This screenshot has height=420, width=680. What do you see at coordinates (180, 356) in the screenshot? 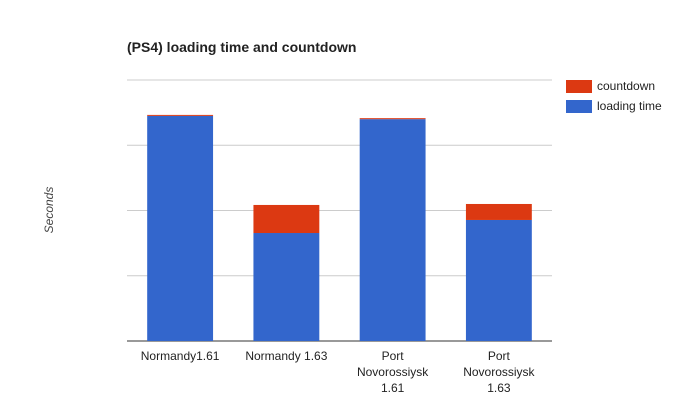
I see `x-tick-label: Normandy1.61` at bounding box center [180, 356].